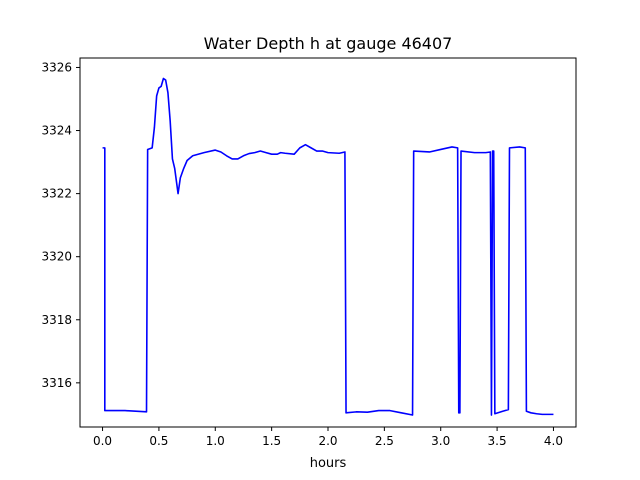 The width and height of the screenshot is (640, 480). I want to click on x-tick-label: 3.5, so click(497, 441).